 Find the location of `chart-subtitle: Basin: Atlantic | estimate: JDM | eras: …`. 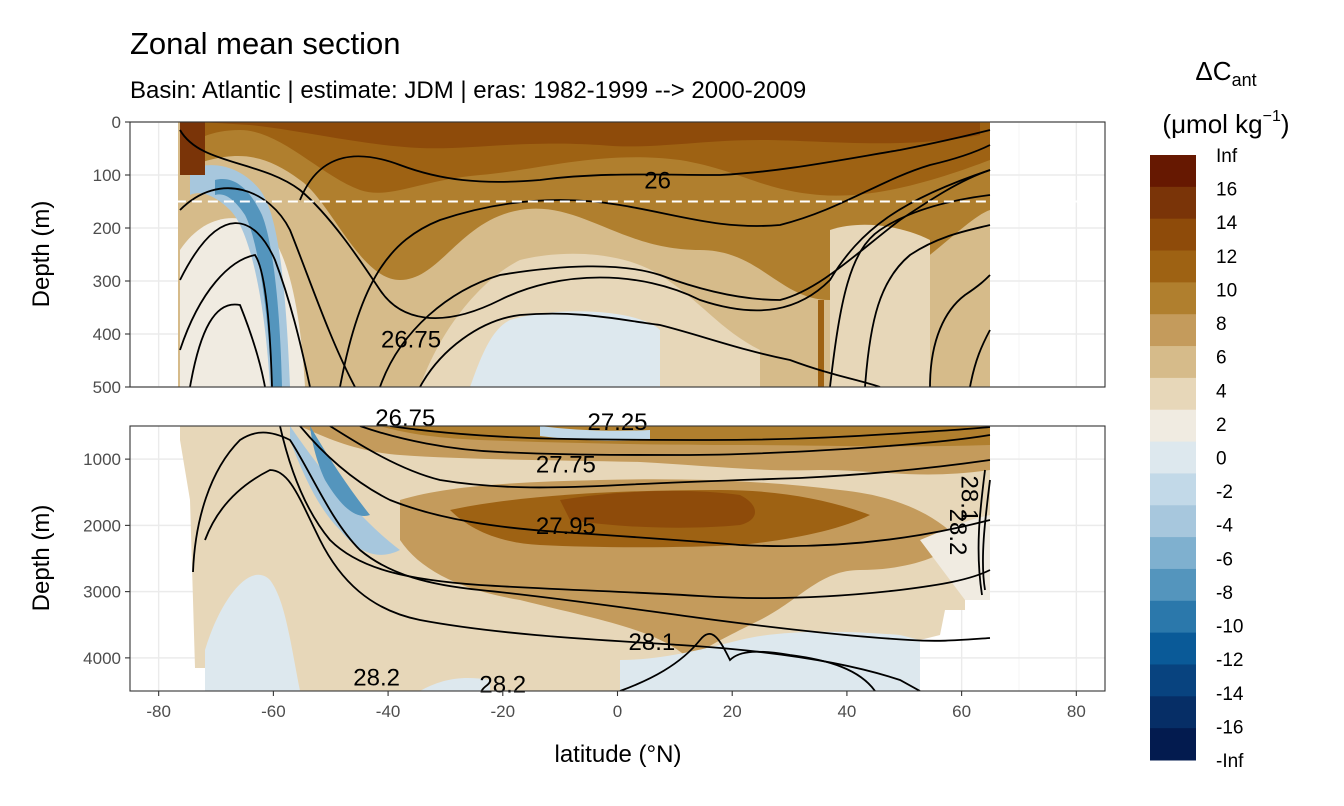

chart-subtitle: Basin: Atlantic | estimate: JDM | eras: … is located at coordinates (468, 90).